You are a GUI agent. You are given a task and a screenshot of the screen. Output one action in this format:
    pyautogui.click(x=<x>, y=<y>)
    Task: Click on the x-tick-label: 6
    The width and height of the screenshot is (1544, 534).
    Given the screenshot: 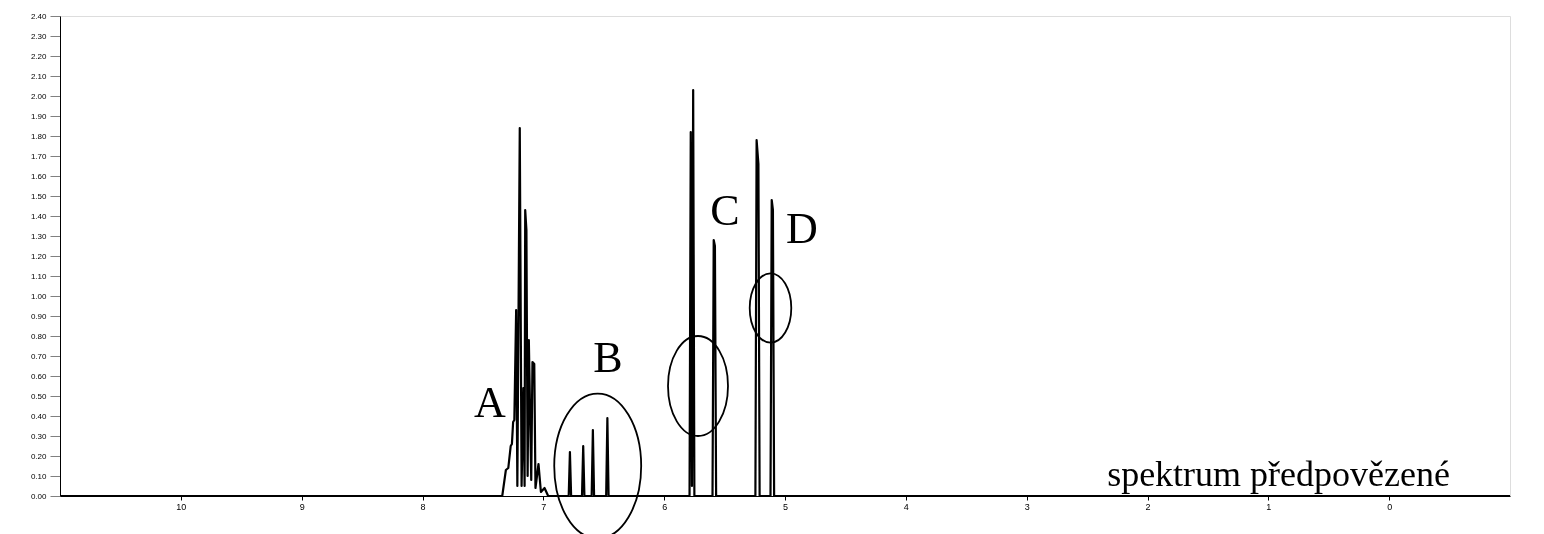 What is the action you would take?
    pyautogui.click(x=665, y=506)
    